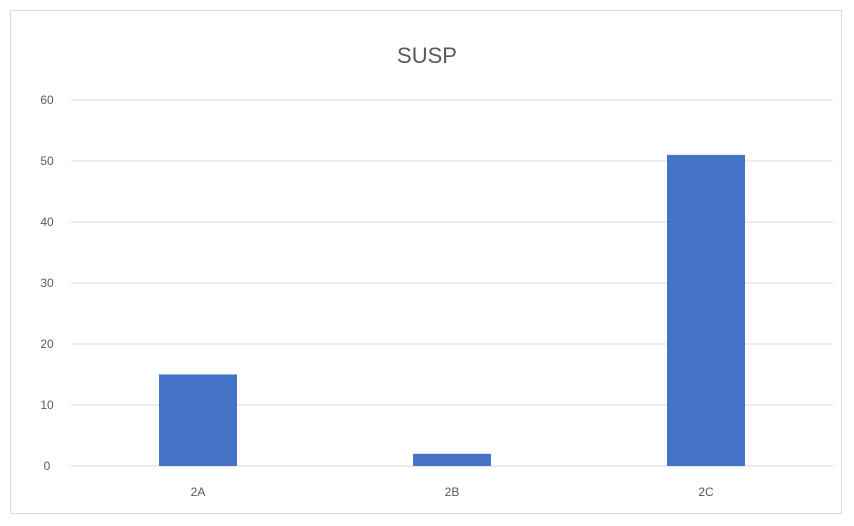 This screenshot has width=854, height=526. What do you see at coordinates (47, 100) in the screenshot?
I see `y-tick-label: 60` at bounding box center [47, 100].